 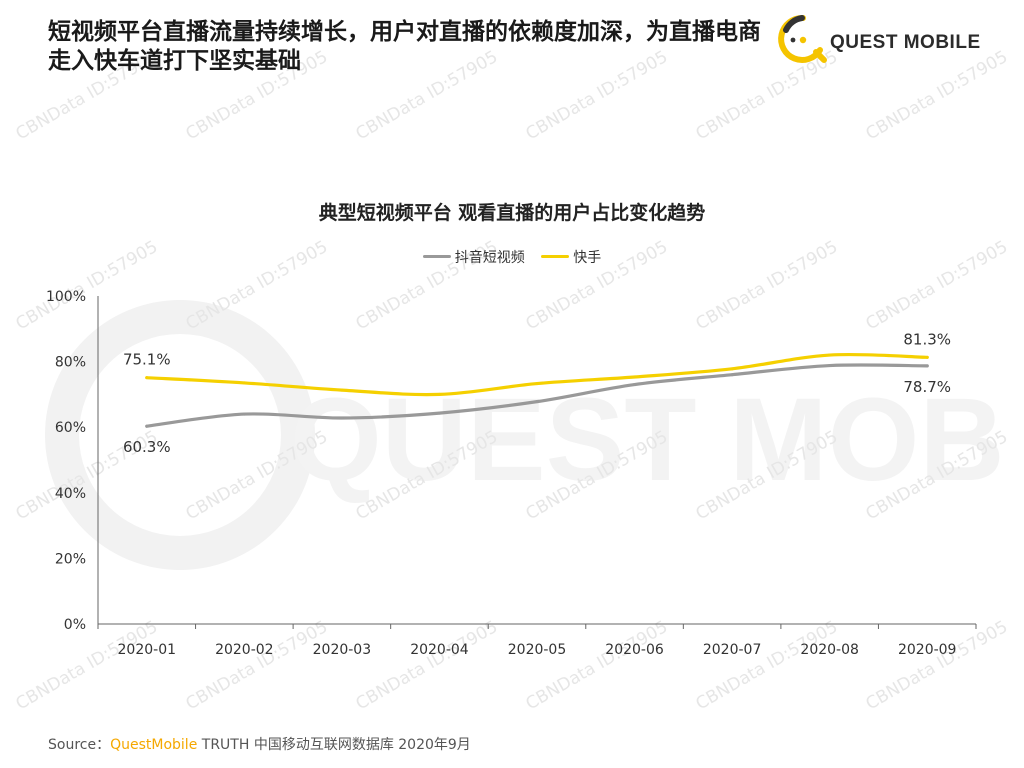 I want to click on x-tick-label: 2020-07, so click(x=732, y=650).